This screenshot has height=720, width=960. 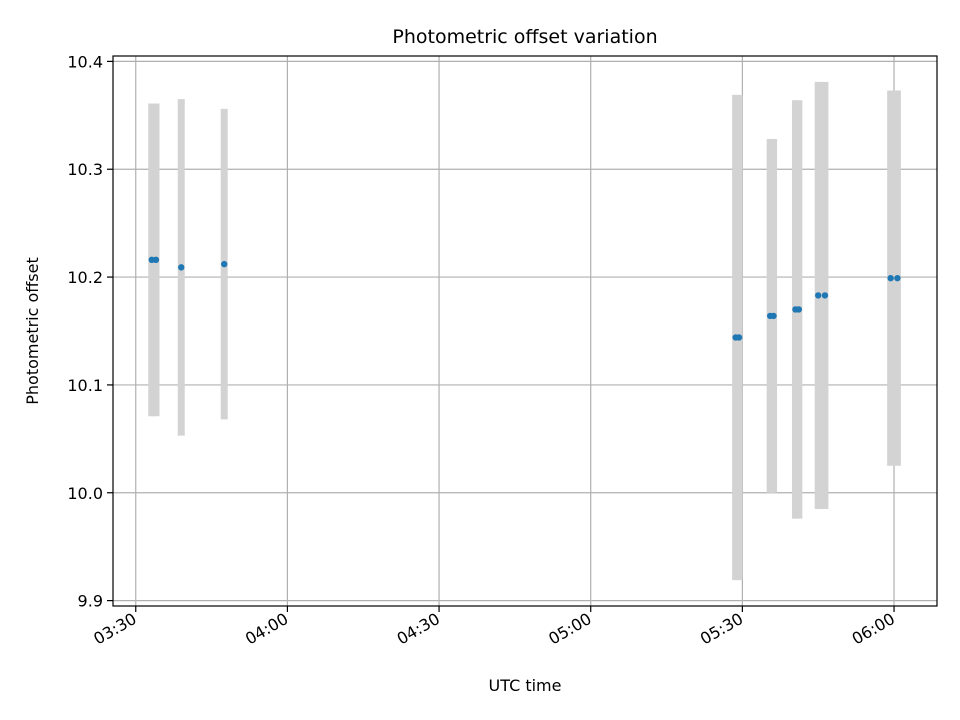 I want to click on y-axis-ticks: 9.9 10.0 10.1 10.2 10.3 10.4, so click(x=90, y=331).